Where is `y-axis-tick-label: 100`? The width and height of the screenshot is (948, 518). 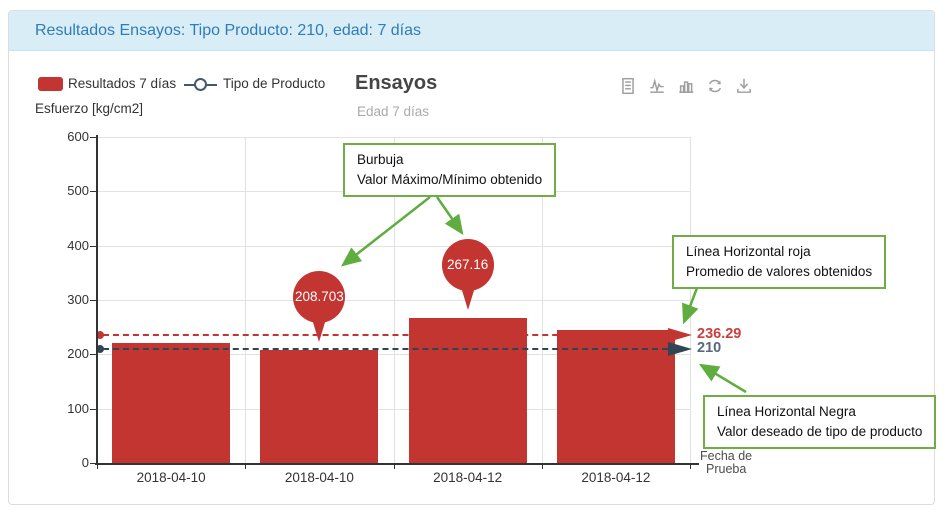 y-axis-tick-label: 100 is located at coordinates (78, 408).